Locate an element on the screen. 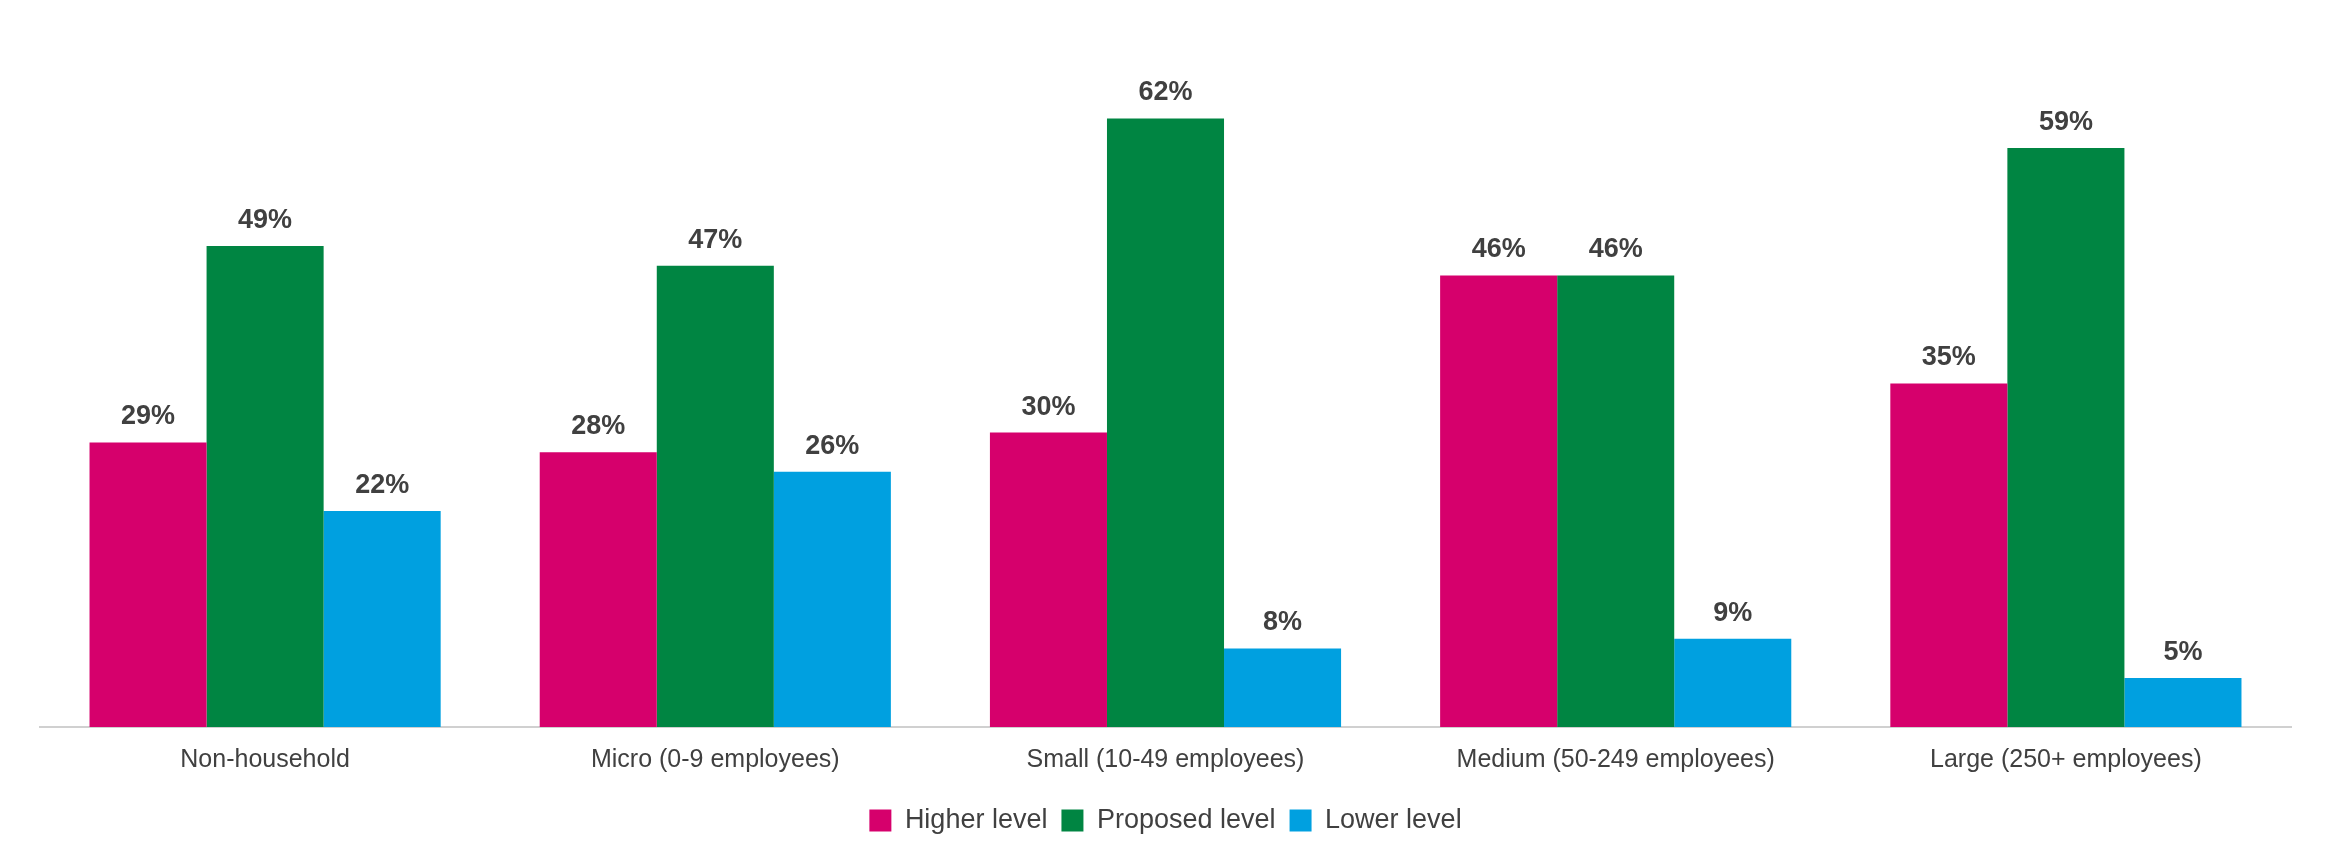 This screenshot has height=849, width=2331. data-label: 35% is located at coordinates (1948, 356).